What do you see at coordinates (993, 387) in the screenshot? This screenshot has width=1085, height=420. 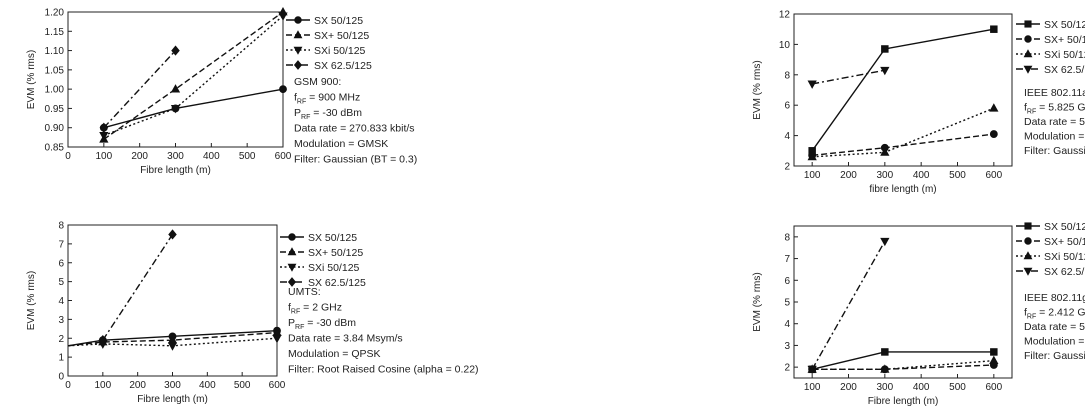 I see `x-tick-label: 600` at bounding box center [993, 387].